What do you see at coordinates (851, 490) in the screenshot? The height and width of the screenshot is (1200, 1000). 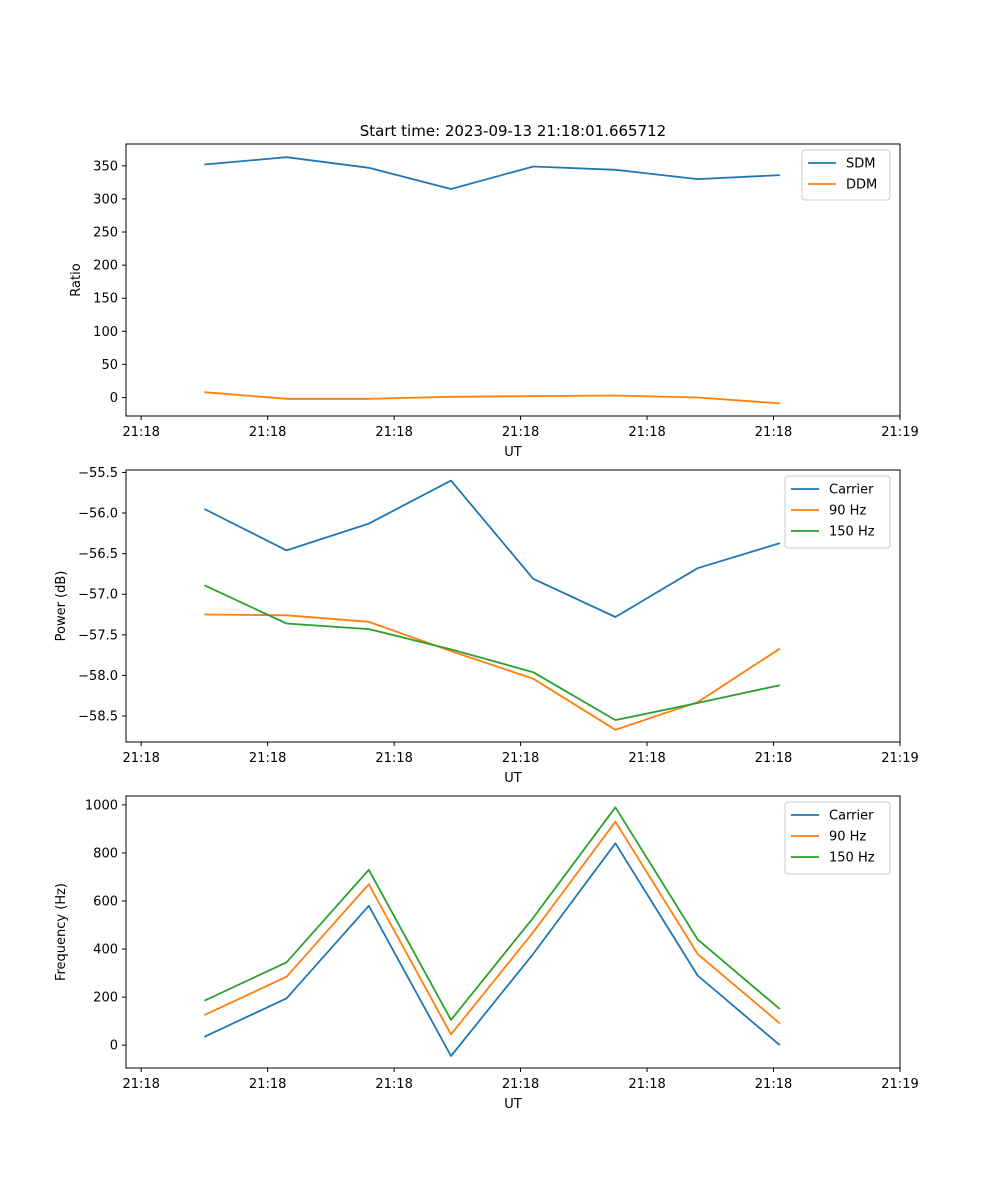 I see `panel-2-legend-label: Carrier` at bounding box center [851, 490].